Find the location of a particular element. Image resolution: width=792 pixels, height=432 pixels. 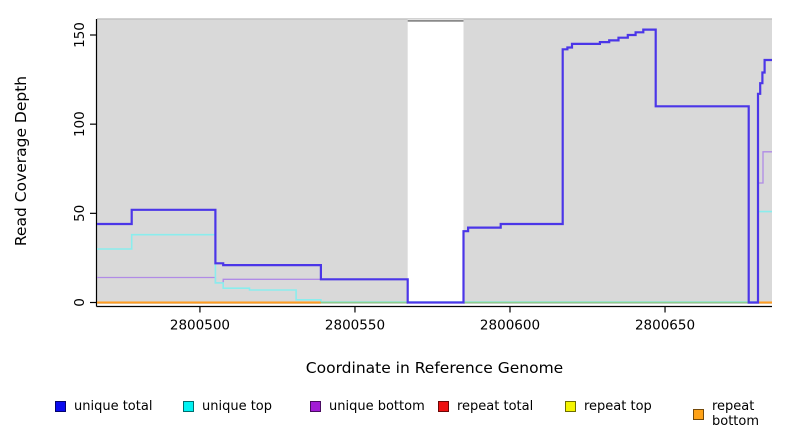

x-tick-label: 2800600 is located at coordinates (510, 326).